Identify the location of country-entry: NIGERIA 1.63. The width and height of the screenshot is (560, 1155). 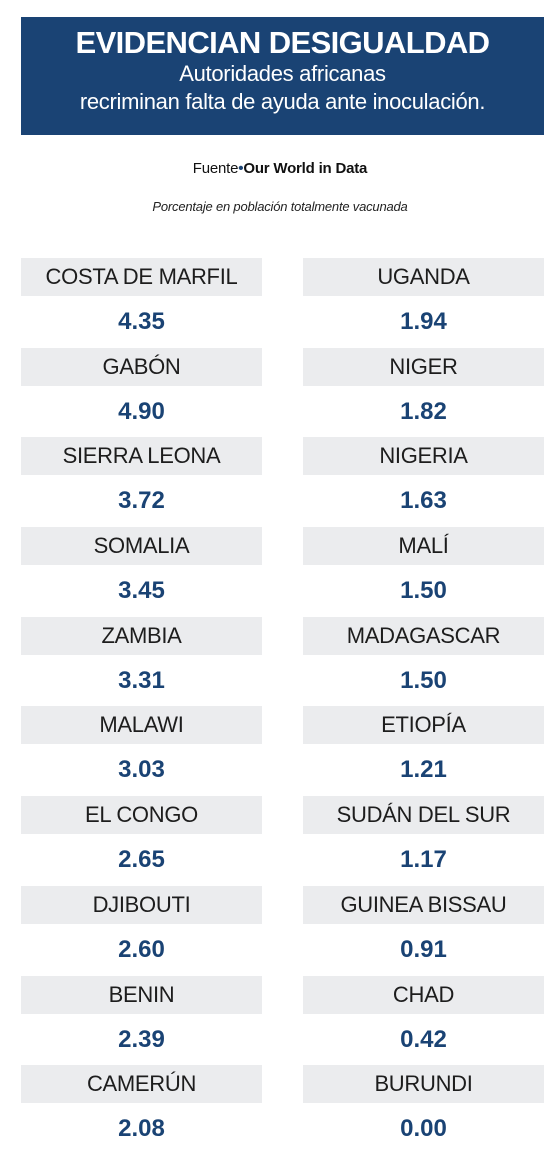
(423, 482).